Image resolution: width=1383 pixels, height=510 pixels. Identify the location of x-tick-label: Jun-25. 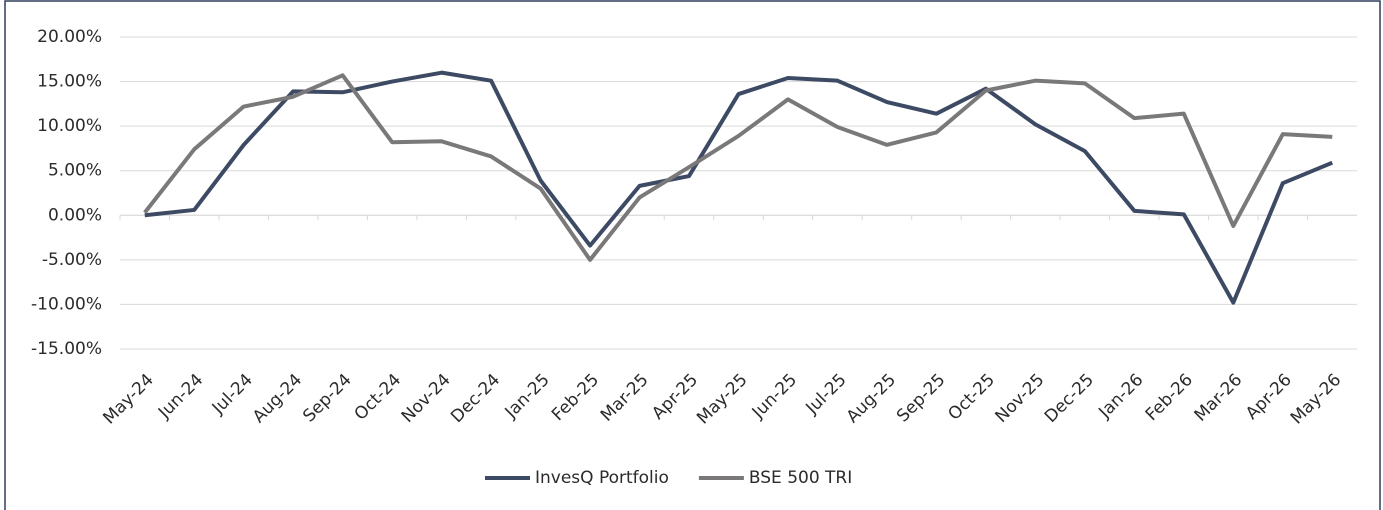
(774, 396).